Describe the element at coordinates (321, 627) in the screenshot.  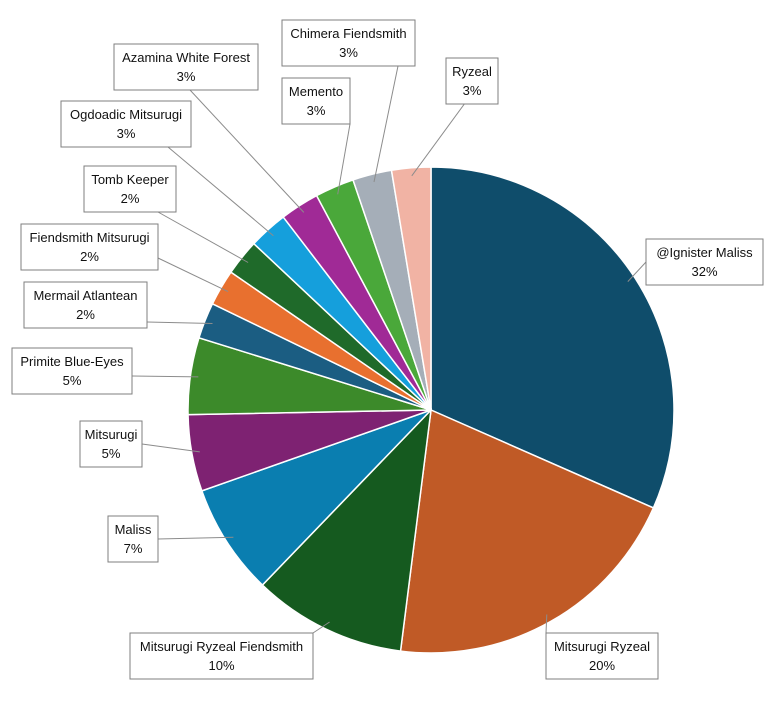
I see `leader-line-mitsurugi-ryzeal-fiendsmith` at that location.